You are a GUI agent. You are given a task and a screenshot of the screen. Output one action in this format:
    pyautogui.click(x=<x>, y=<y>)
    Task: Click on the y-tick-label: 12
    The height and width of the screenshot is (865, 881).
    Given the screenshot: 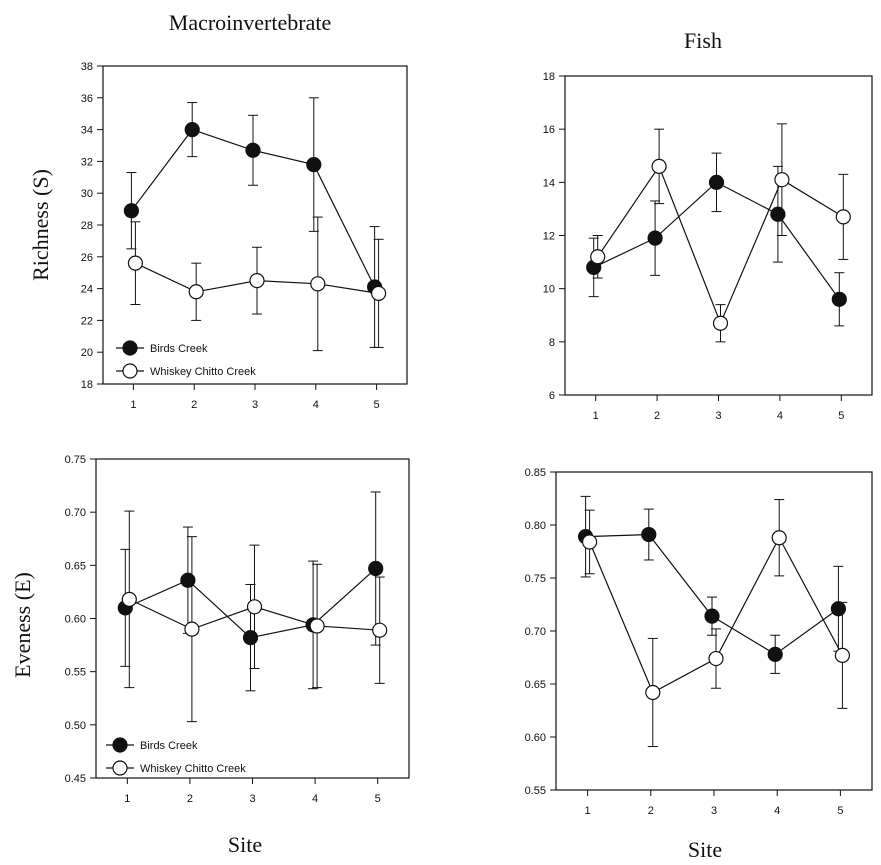 What is the action you would take?
    pyautogui.click(x=549, y=237)
    